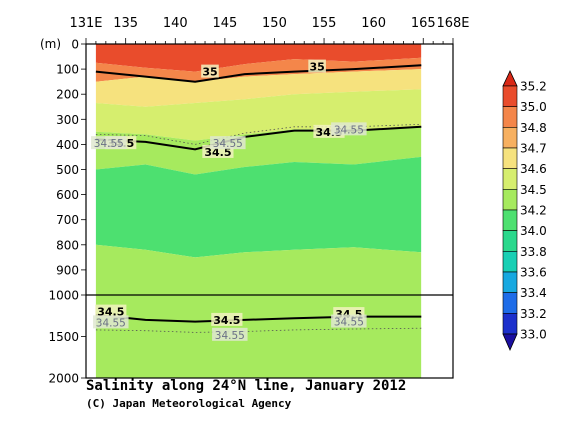 The height and width of the screenshot is (427, 570). What do you see at coordinates (67, 220) in the screenshot?
I see `y-tick-label: 700` at bounding box center [67, 220].